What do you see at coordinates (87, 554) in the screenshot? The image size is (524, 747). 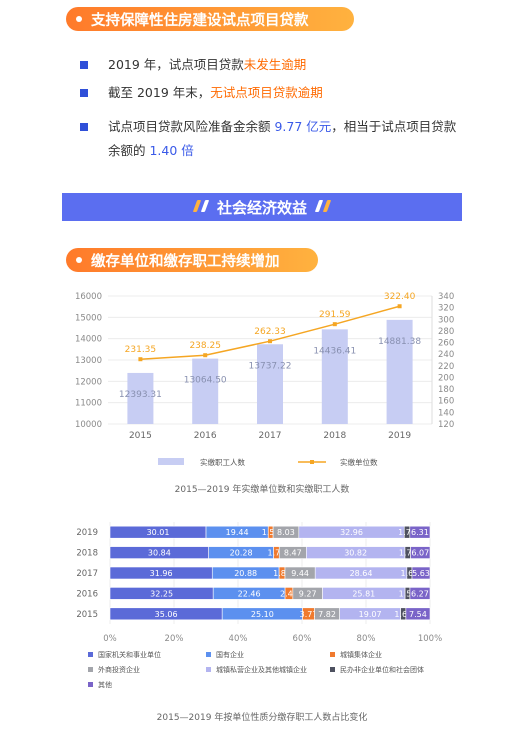 I see `y-tick-label: 2018` at bounding box center [87, 554].